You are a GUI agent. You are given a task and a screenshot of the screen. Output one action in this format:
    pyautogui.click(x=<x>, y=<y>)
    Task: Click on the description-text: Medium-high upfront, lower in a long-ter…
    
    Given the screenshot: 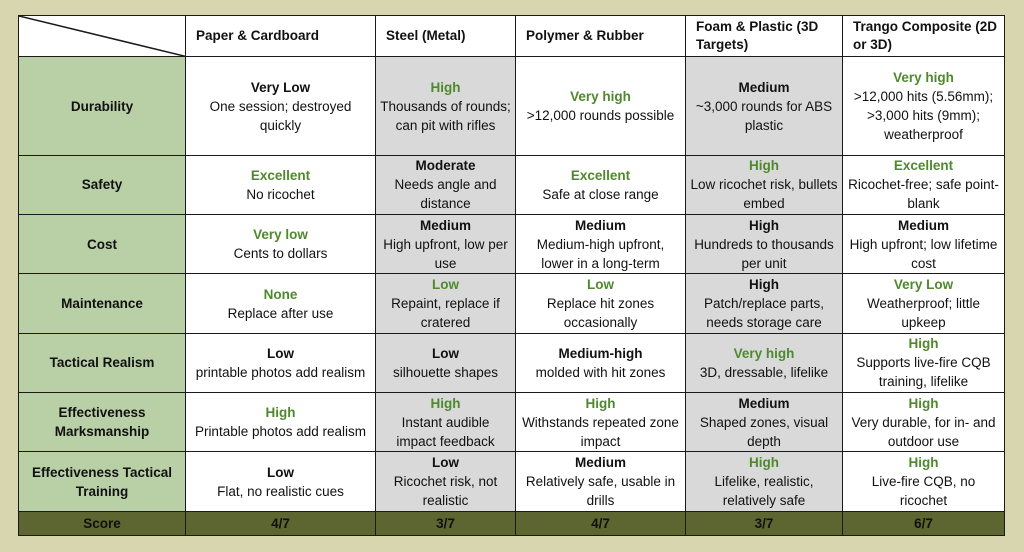 What is the action you would take?
    pyautogui.click(x=600, y=253)
    